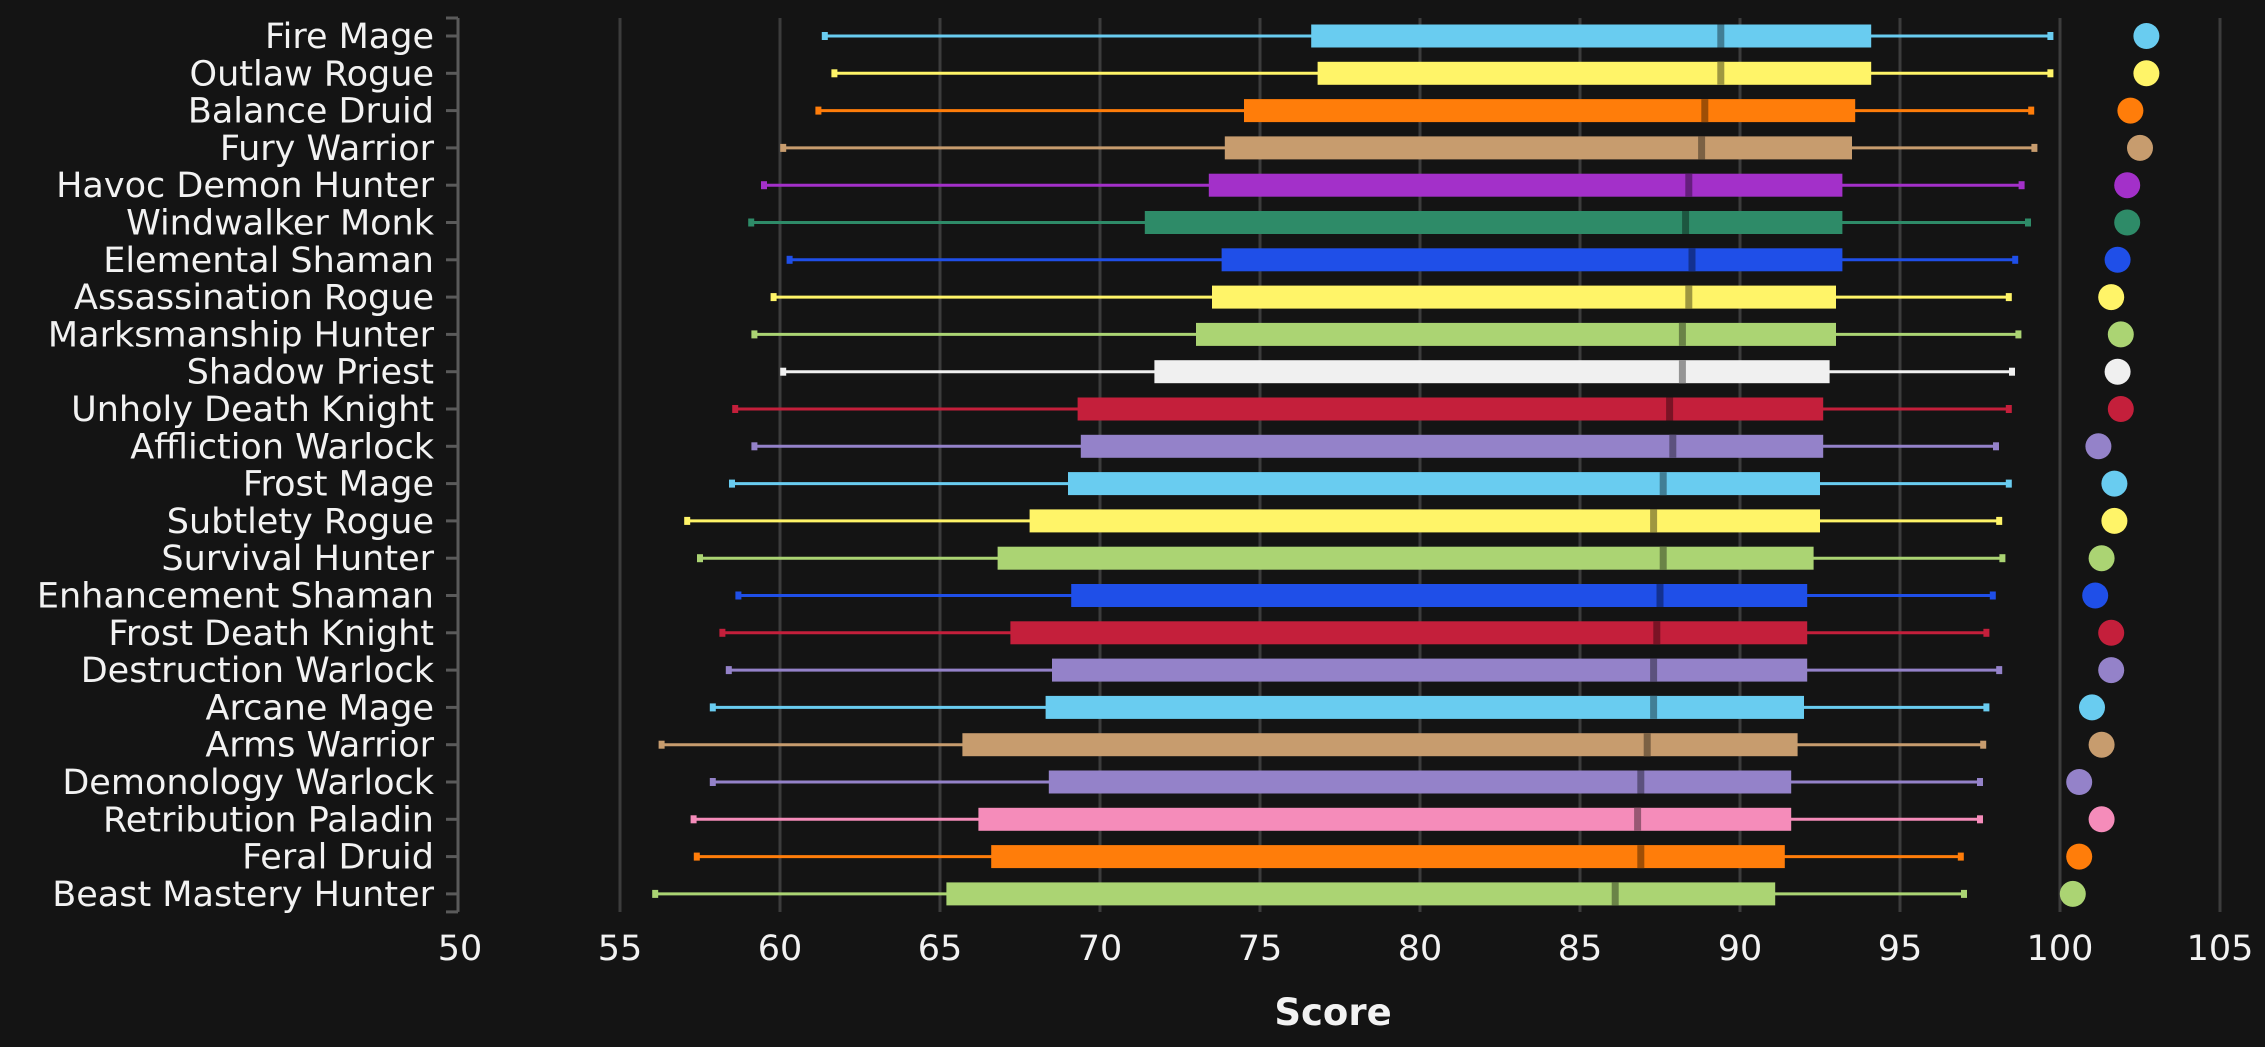  What do you see at coordinates (1346, 949) in the screenshot?
I see `x-tick-labels: 50 55 60 65 70 75 80 85 90 95 100 105` at bounding box center [1346, 949].